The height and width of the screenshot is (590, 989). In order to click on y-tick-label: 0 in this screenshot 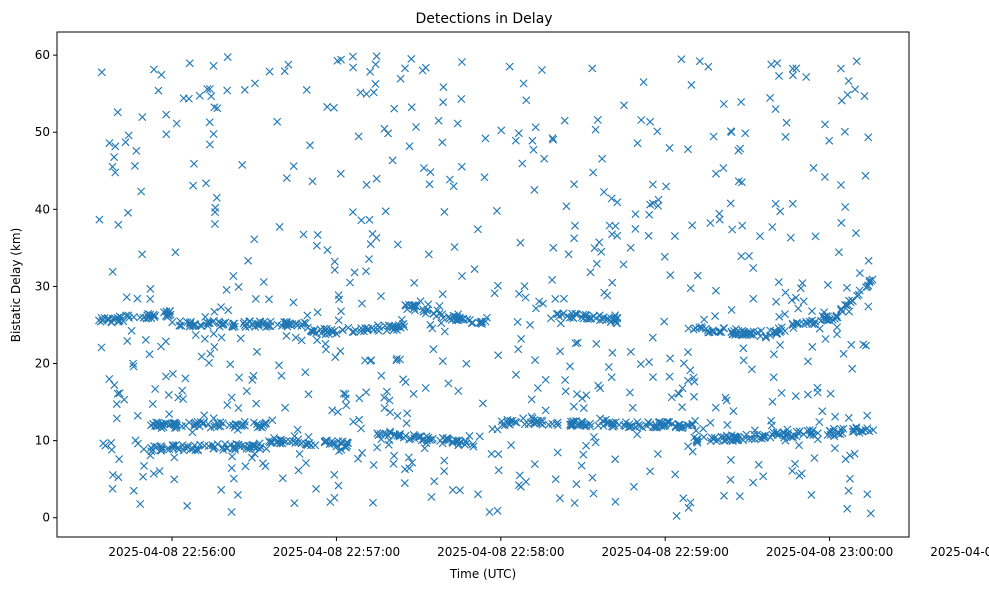, I will do `click(46, 518)`.